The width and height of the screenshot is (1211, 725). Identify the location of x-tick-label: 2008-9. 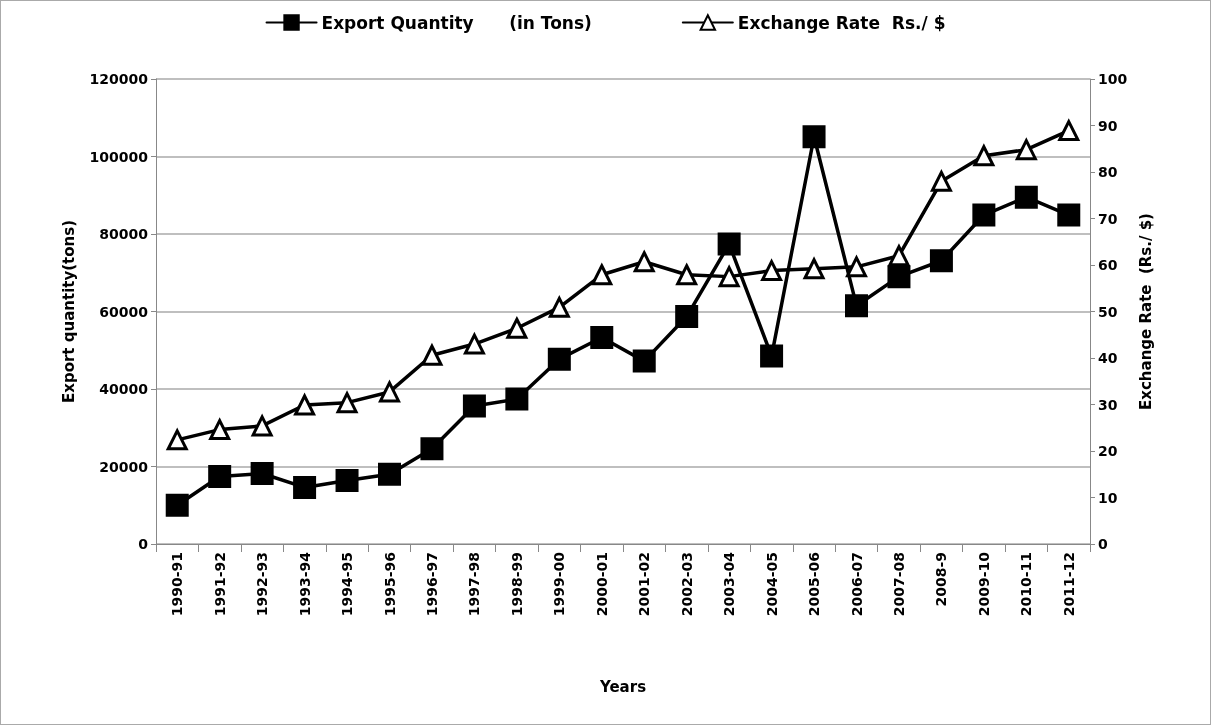
(941, 579).